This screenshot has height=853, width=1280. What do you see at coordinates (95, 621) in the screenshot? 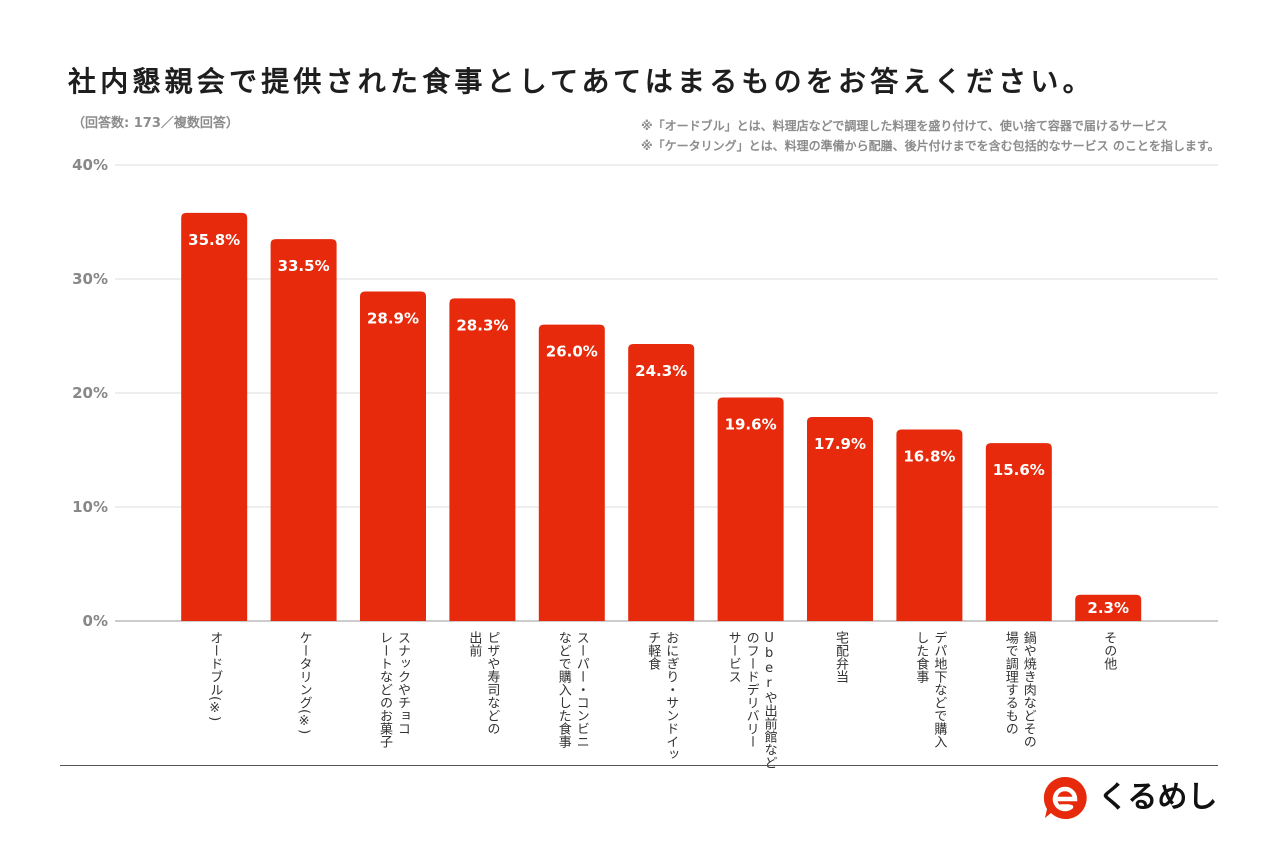
I see `y-tick-label: 0%` at bounding box center [95, 621].